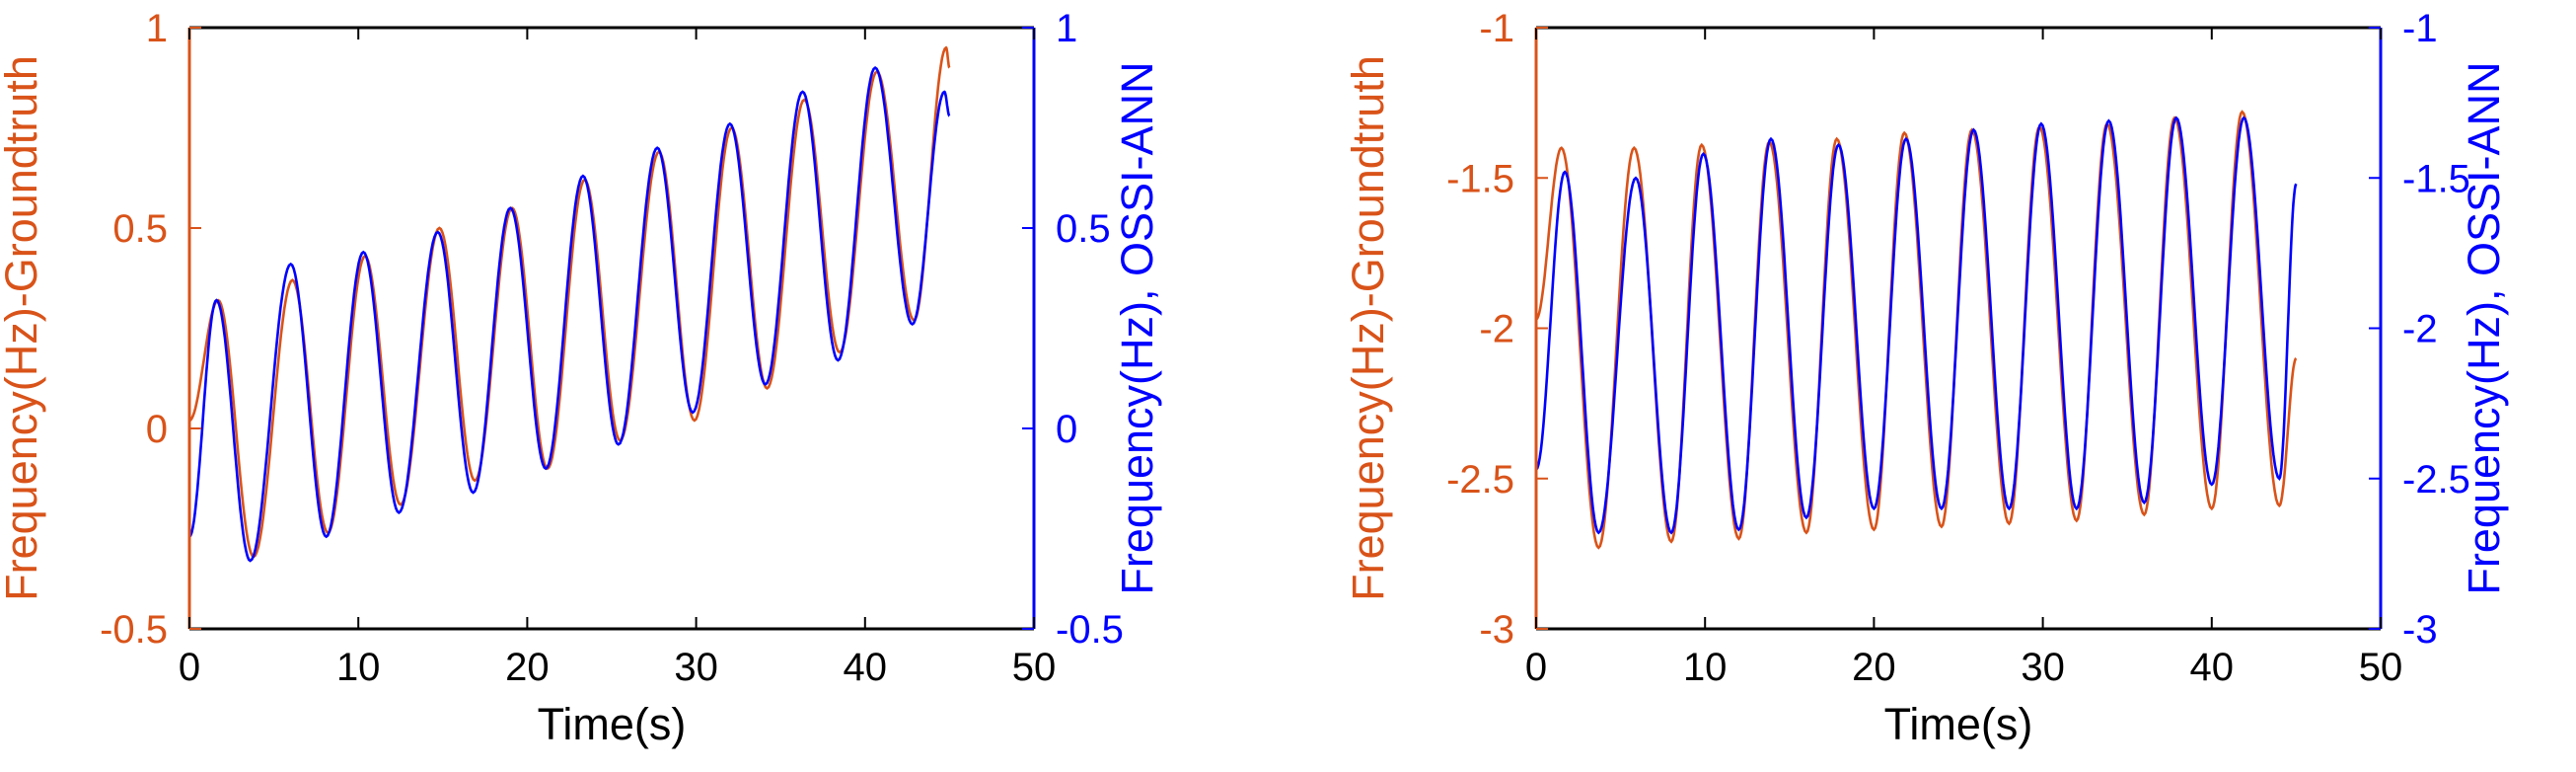 The image size is (2576, 772). I want to click on panel-2-x-tick-label: 50, so click(2381, 668).